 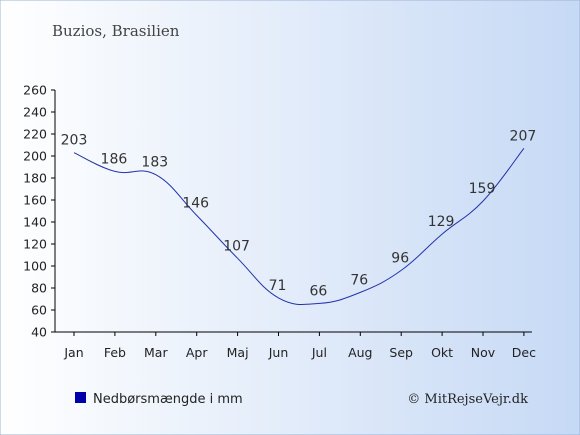 I want to click on data-label: 159, so click(x=482, y=189).